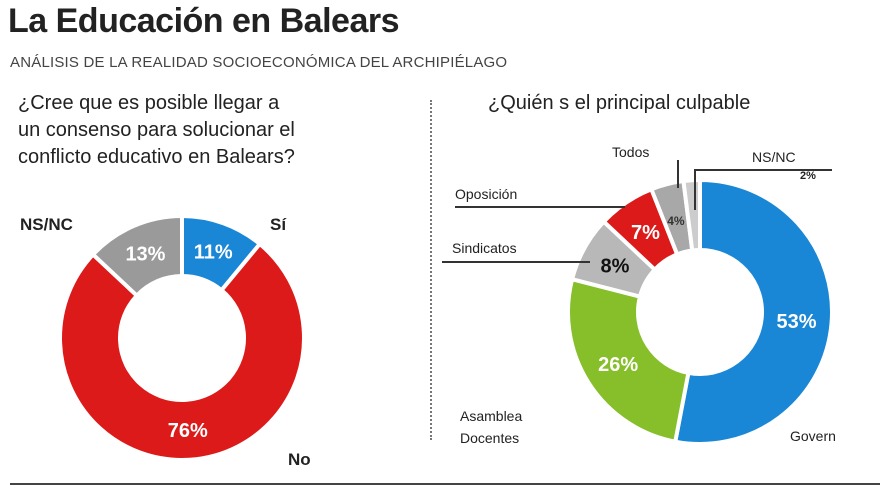  Describe the element at coordinates (615, 266) in the screenshot. I see `value-label: 8%` at that location.